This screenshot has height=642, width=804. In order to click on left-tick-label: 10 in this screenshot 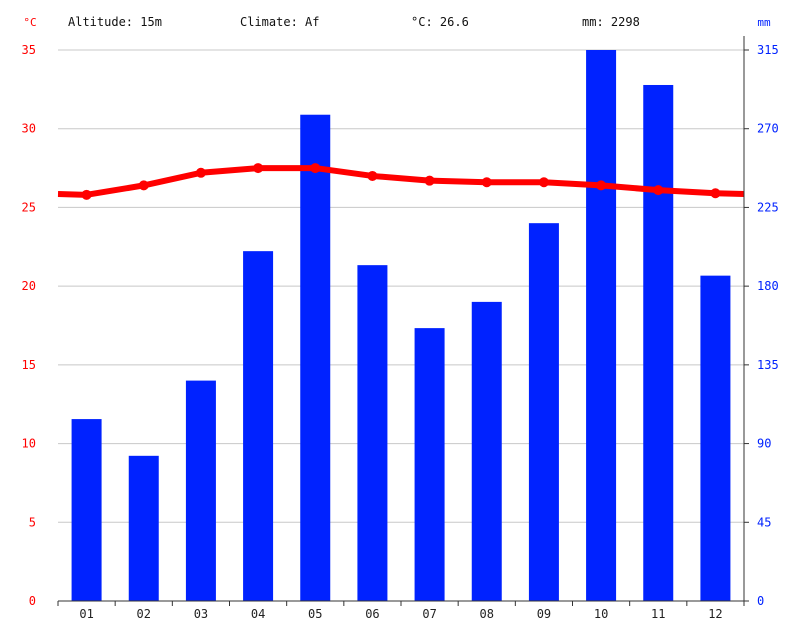, I will do `click(29, 444)`.